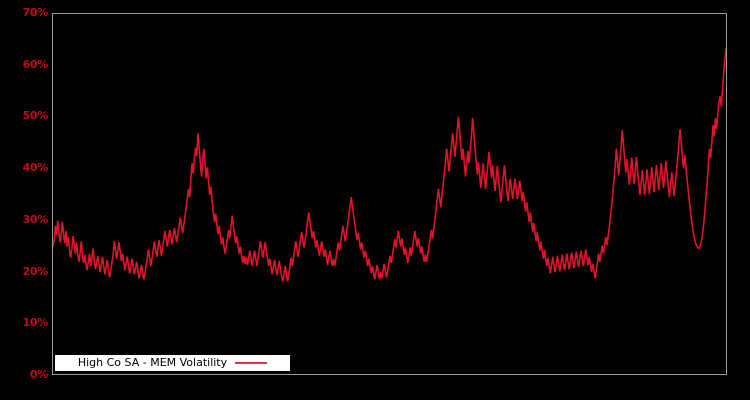 This screenshot has width=750, height=400. Describe the element at coordinates (38, 374) in the screenshot. I see `y-tick-label-0: 0%` at that location.